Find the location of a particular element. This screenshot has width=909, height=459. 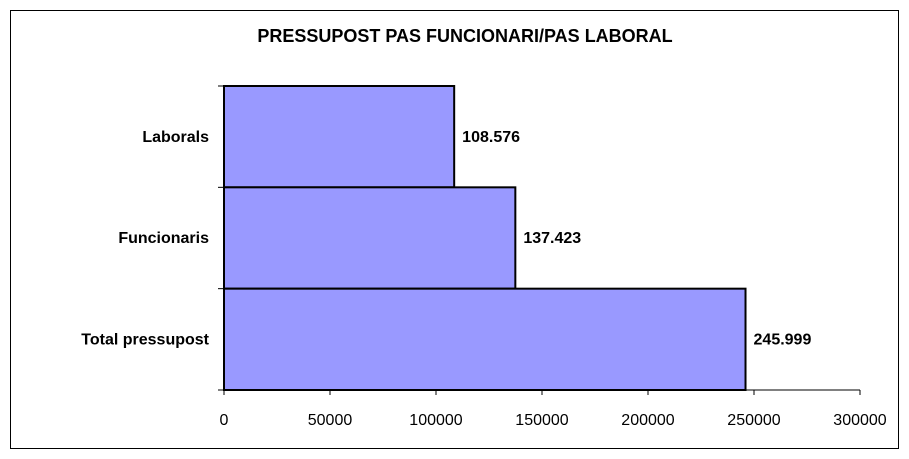

y-tick-label: Funcionaris is located at coordinates (163, 238).